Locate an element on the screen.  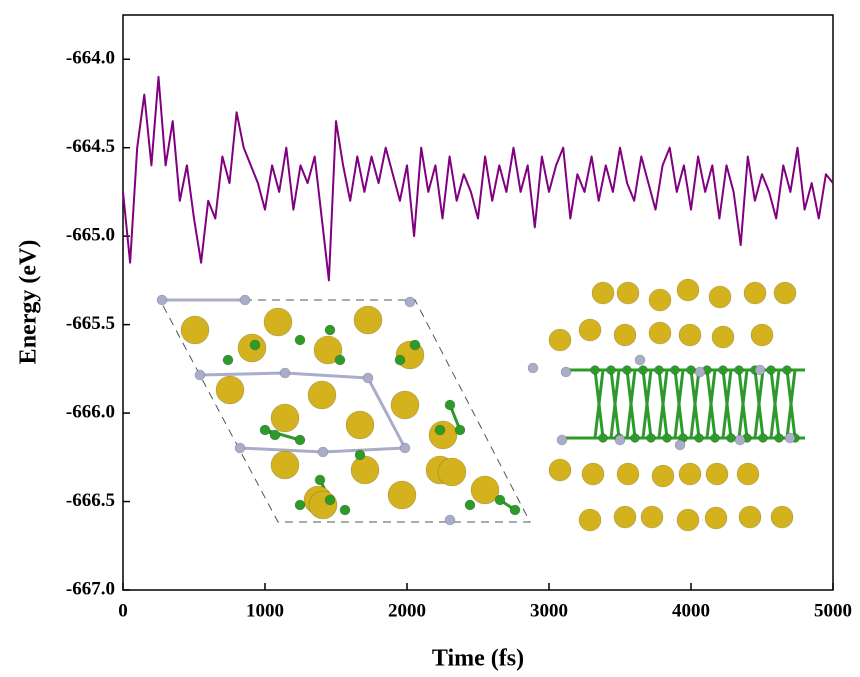
y-tick-label: -664.0 is located at coordinates (90, 58).